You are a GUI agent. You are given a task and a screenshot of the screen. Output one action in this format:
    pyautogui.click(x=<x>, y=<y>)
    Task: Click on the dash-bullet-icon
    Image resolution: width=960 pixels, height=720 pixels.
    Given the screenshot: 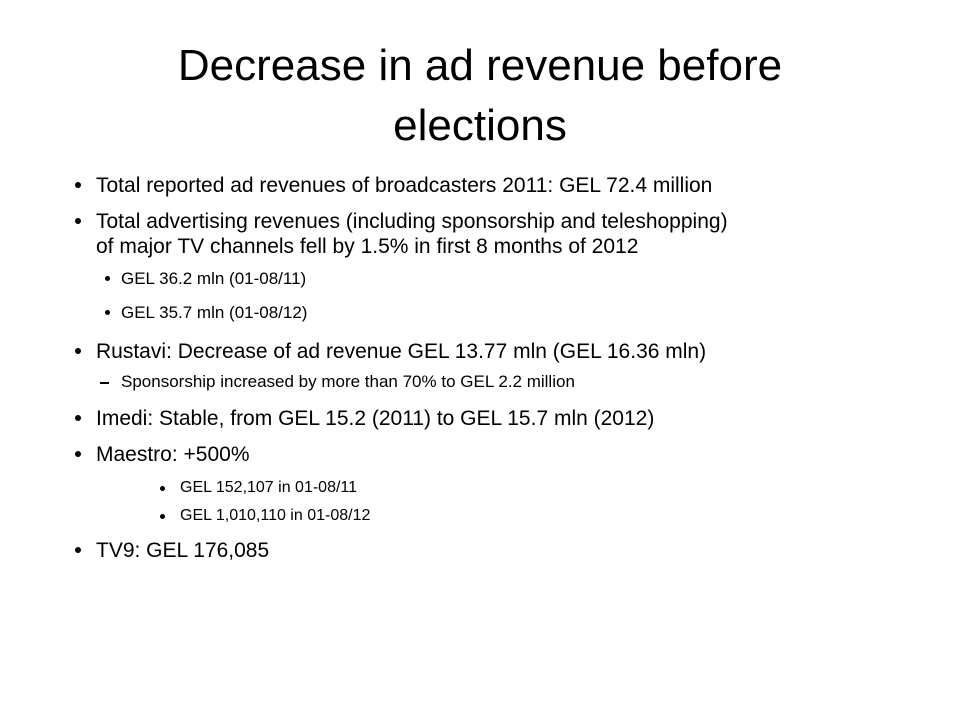 What is the action you would take?
    pyautogui.click(x=104, y=383)
    